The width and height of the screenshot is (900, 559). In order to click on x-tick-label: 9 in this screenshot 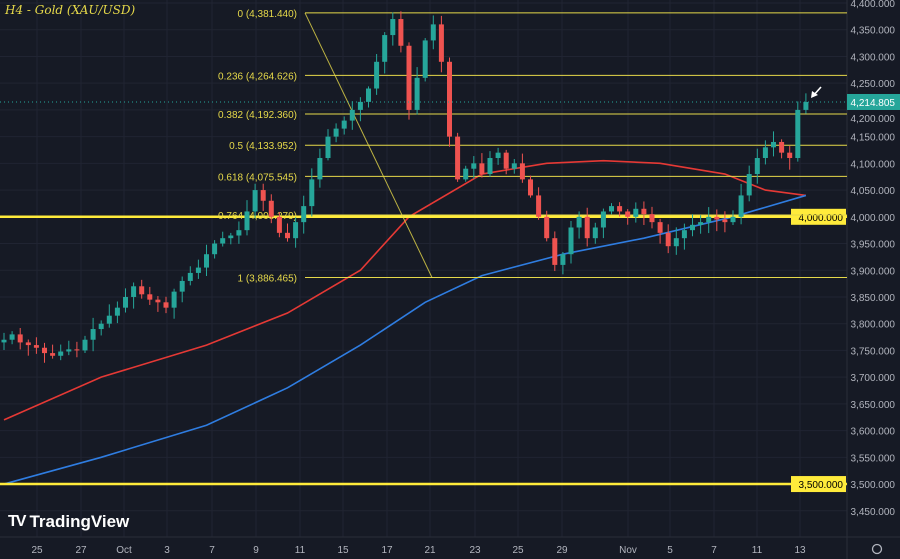, I will do `click(256, 550)`.